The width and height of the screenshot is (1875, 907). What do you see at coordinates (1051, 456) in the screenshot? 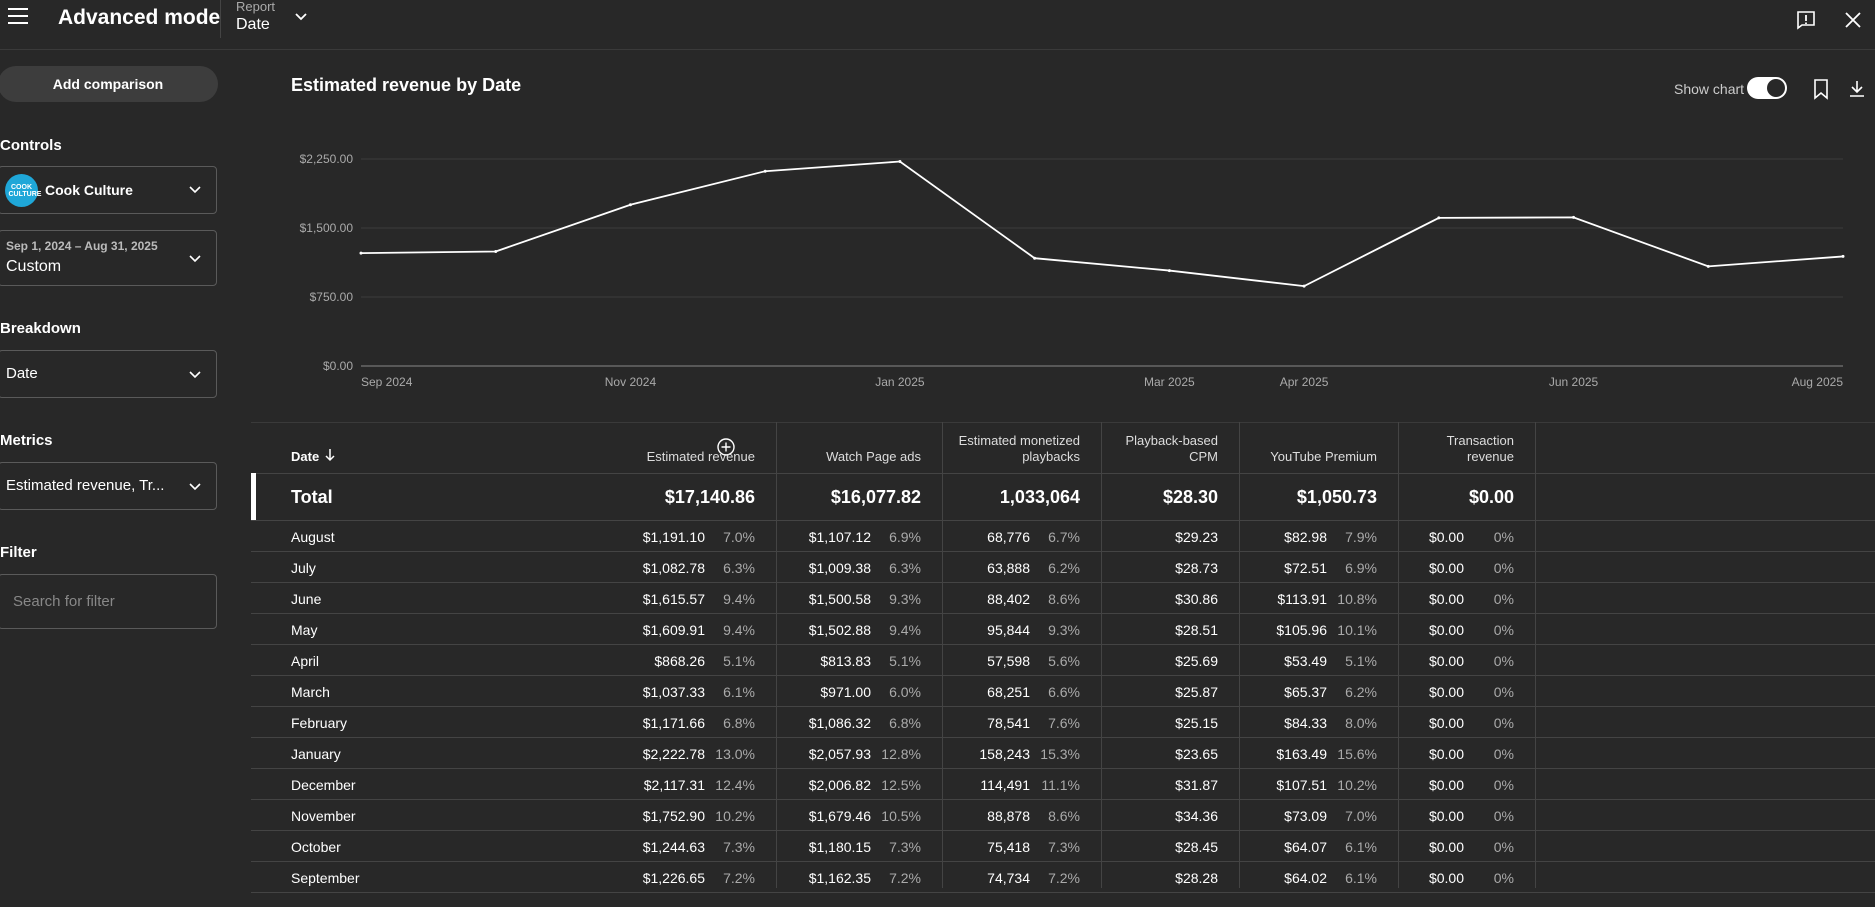
I see `column-header-line: playbacks` at bounding box center [1051, 456].